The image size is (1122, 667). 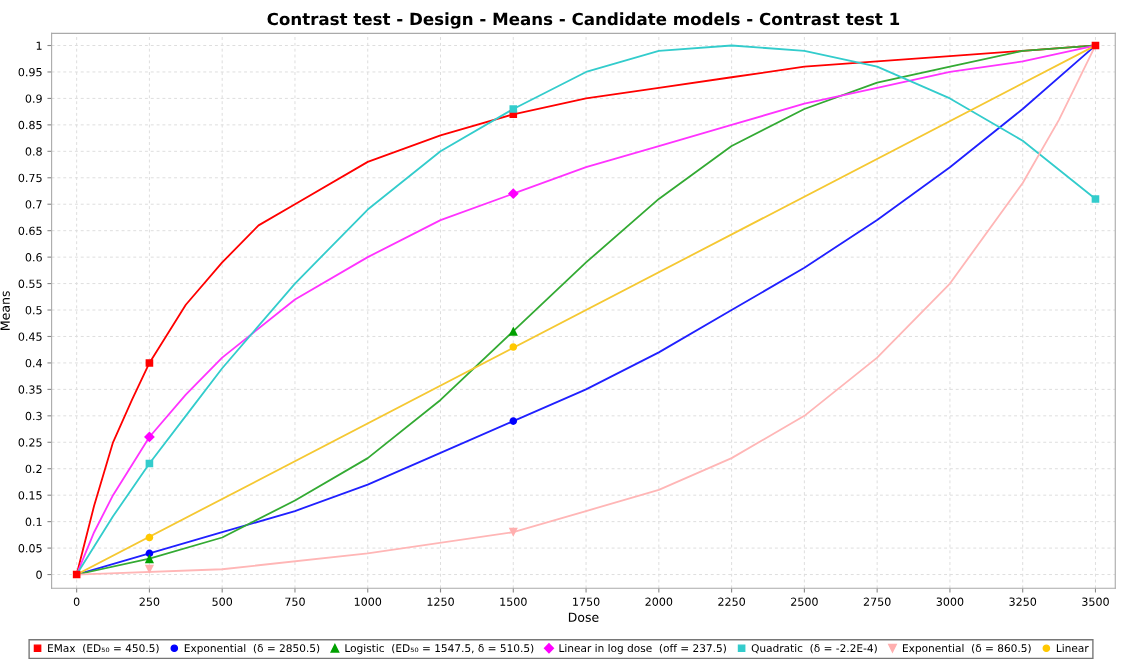 I want to click on x-tick-label: 2000, so click(x=659, y=601).